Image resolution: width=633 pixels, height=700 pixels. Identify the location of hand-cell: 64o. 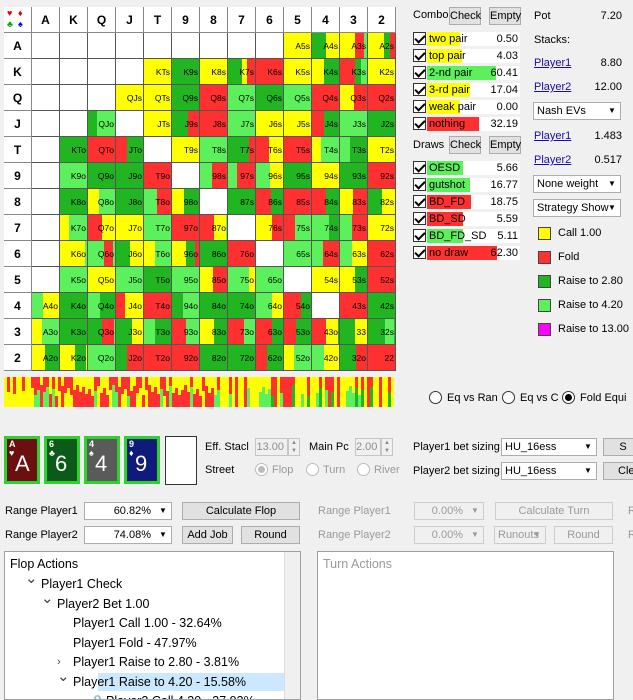
(270, 306).